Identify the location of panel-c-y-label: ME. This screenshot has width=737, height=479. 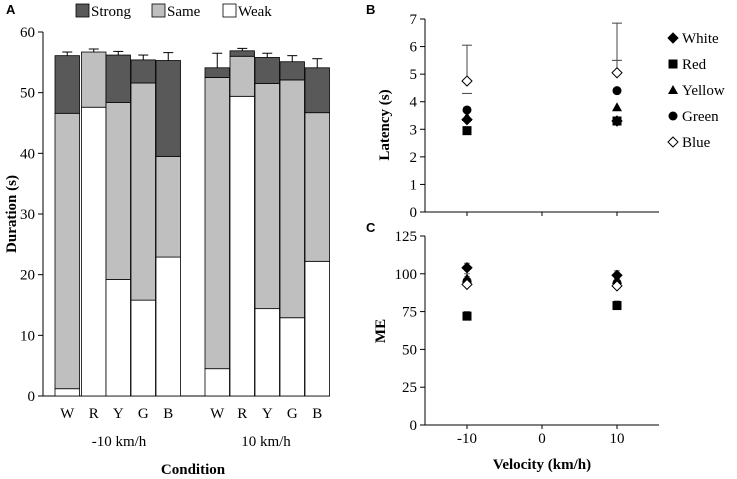
(381, 331).